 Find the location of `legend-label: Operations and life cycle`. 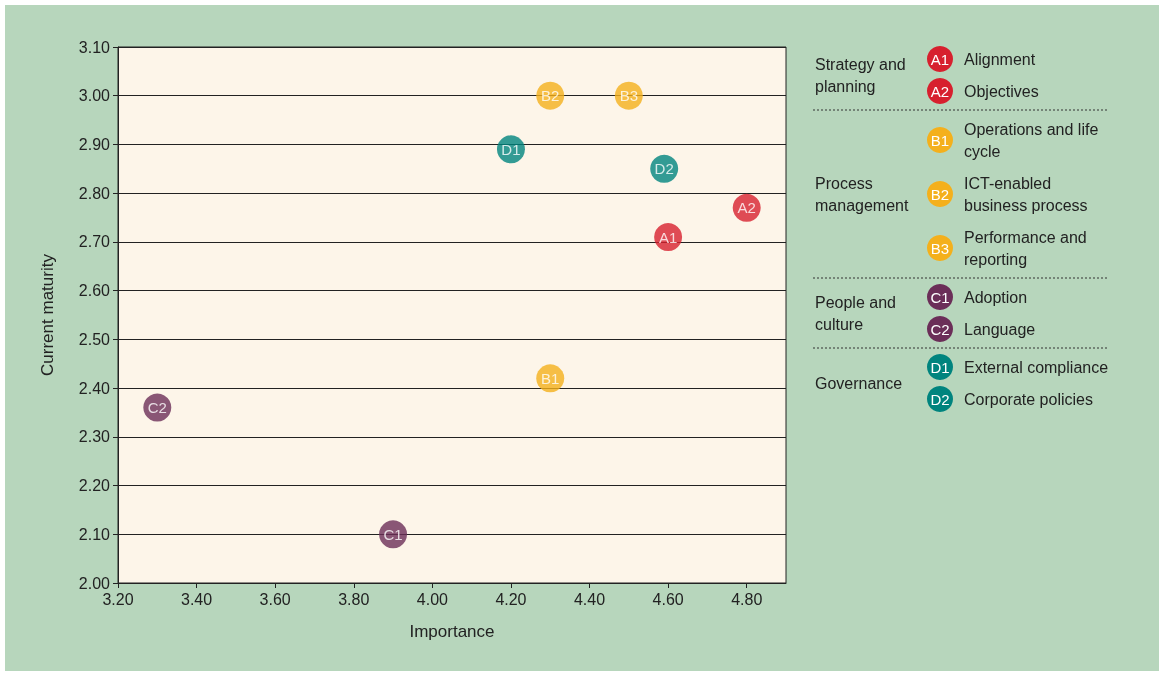

legend-label: Operations and life cycle is located at coordinates (1031, 140).